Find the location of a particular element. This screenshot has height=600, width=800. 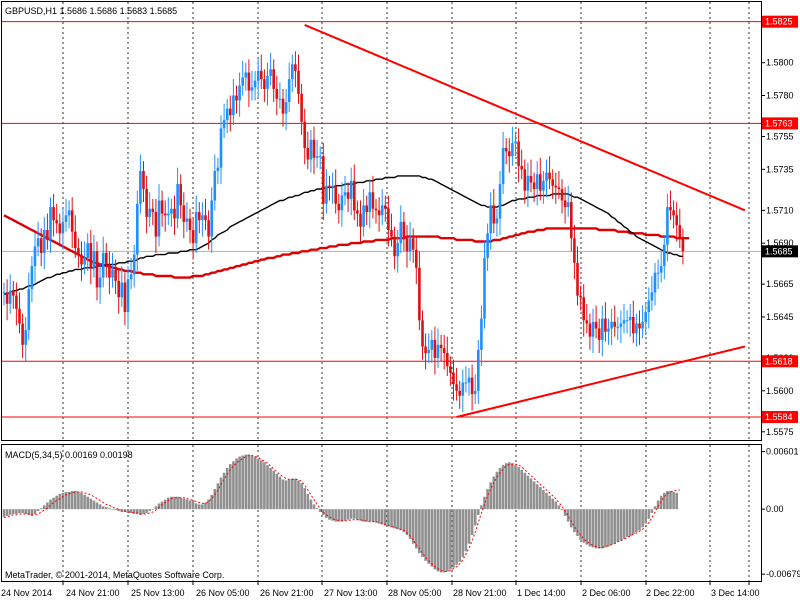

ma-slow-line is located at coordinates (346, 246).